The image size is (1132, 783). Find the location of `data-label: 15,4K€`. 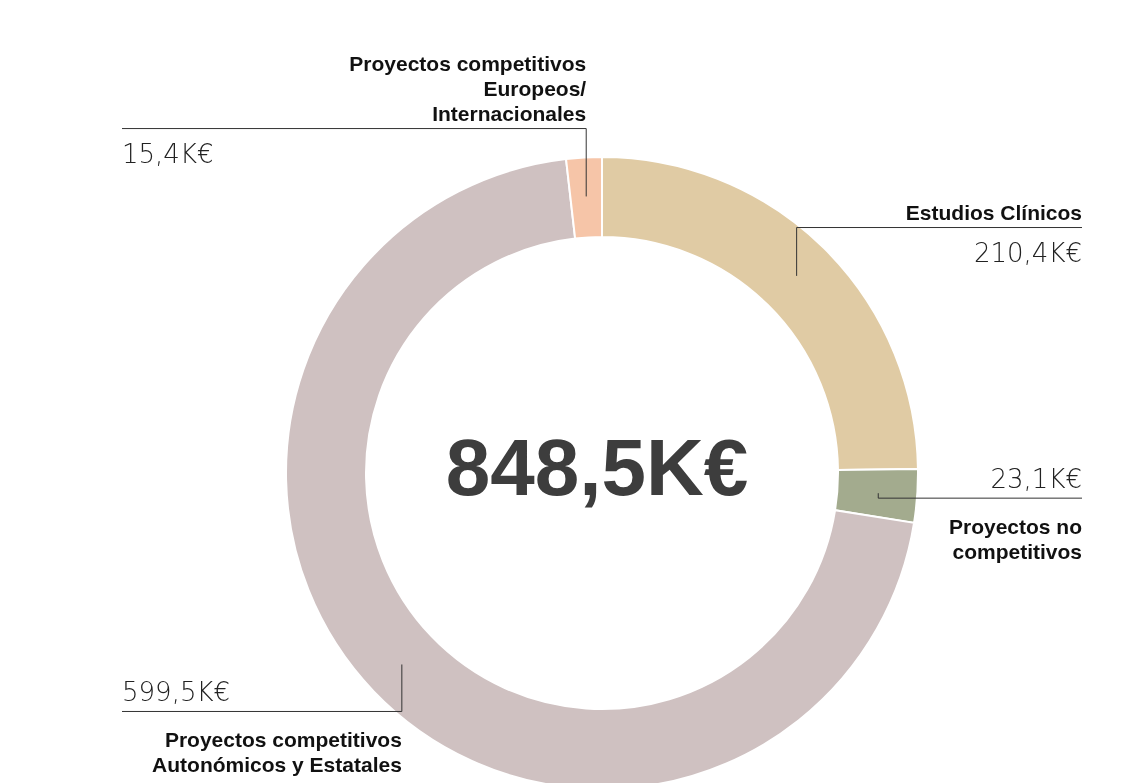

data-label: 15,4K€ is located at coordinates (168, 153).